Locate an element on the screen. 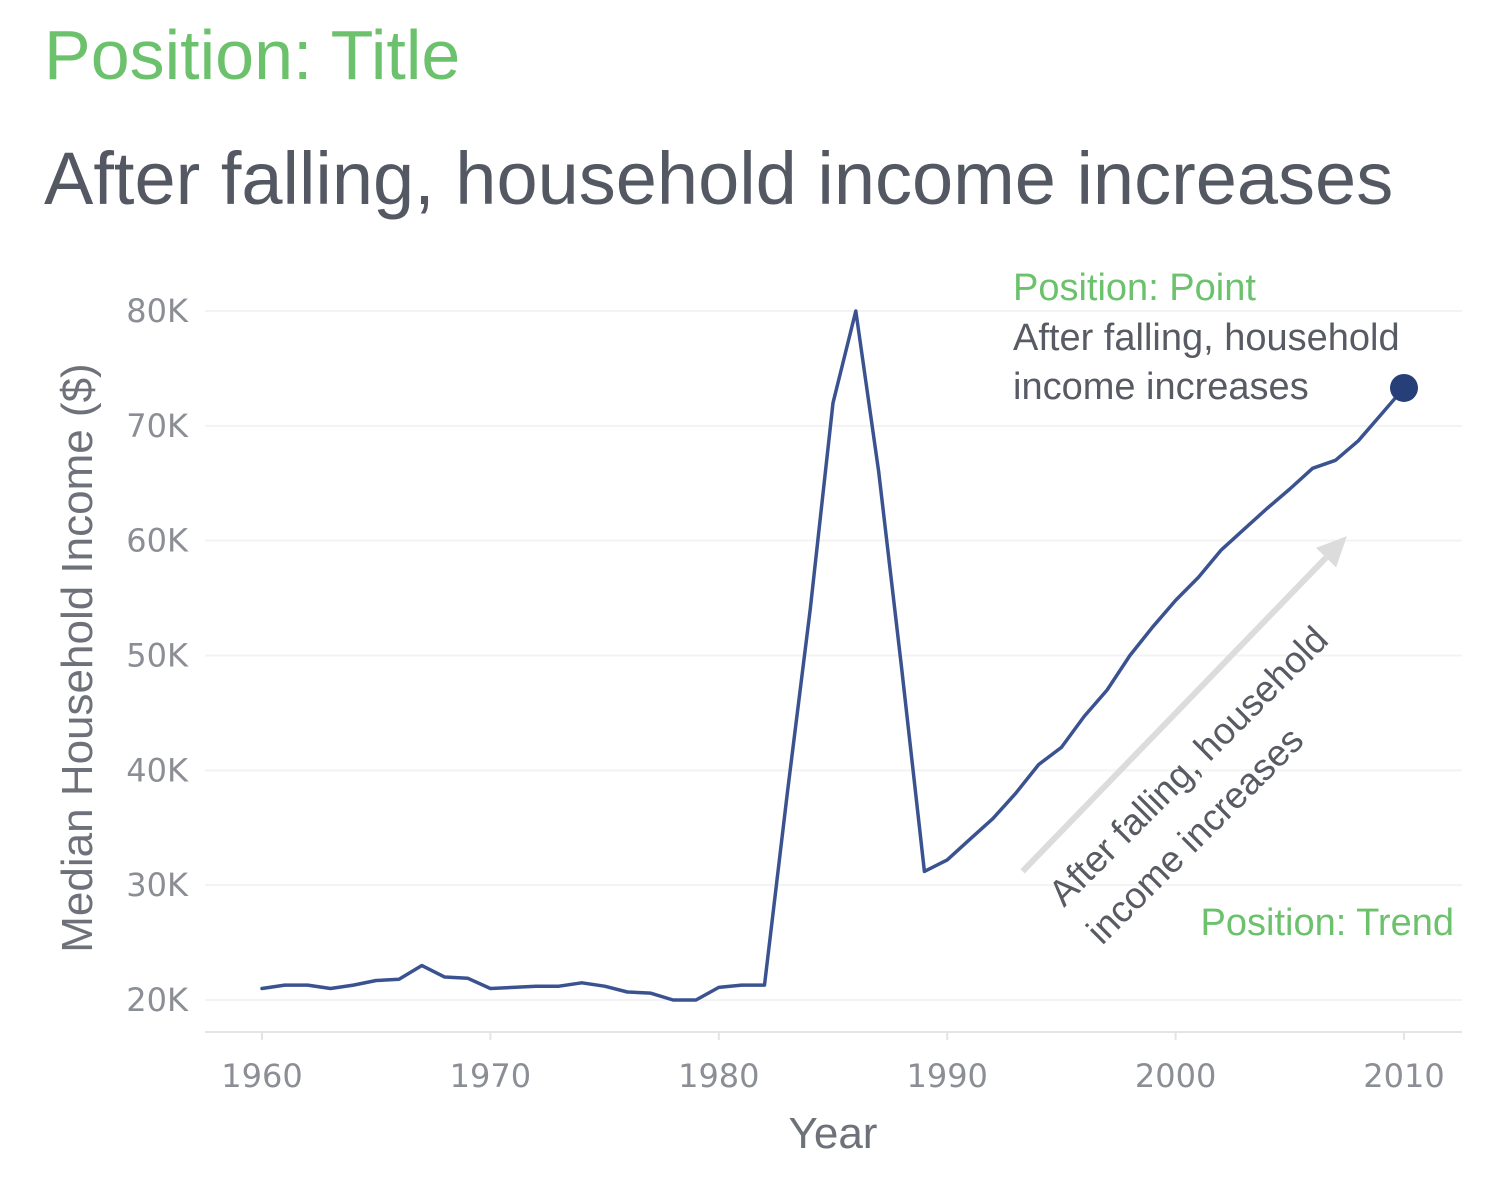 The image size is (1512, 1204). trend-arrow-head is located at coordinates (1331, 552).